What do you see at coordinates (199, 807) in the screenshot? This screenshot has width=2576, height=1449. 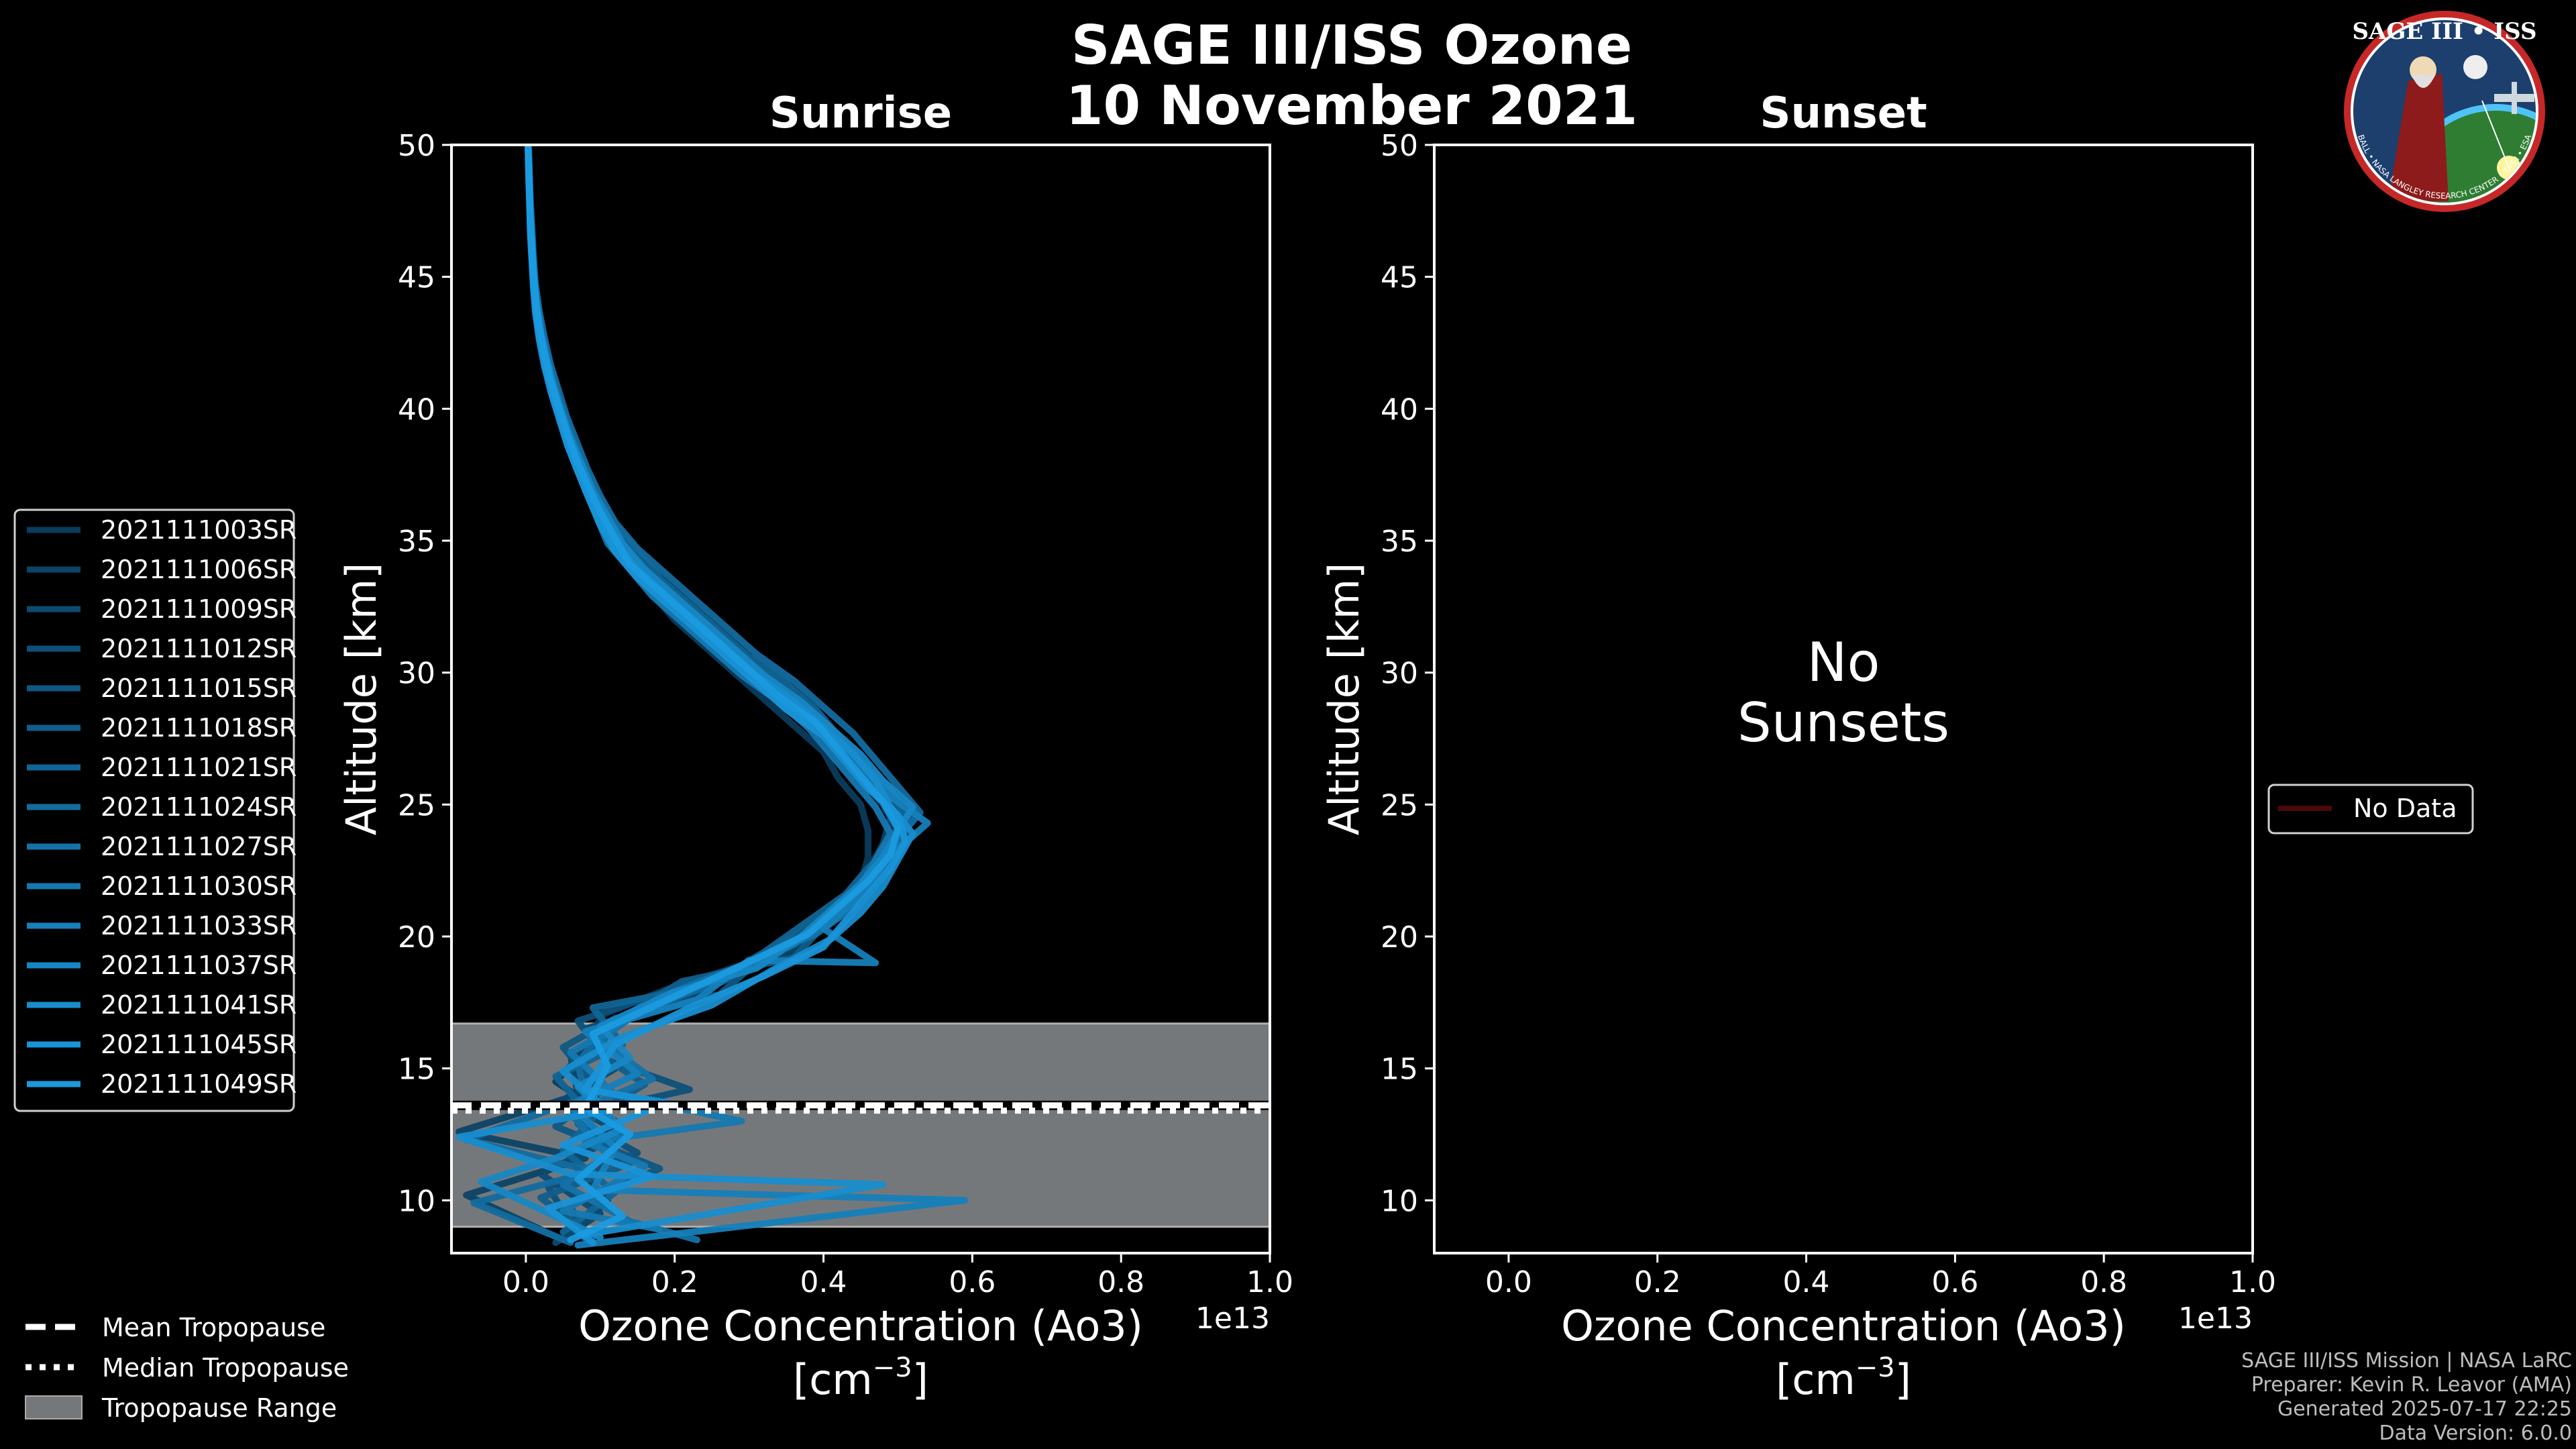 I see `legend-label-2021111024SR: 2021111024SR` at bounding box center [199, 807].